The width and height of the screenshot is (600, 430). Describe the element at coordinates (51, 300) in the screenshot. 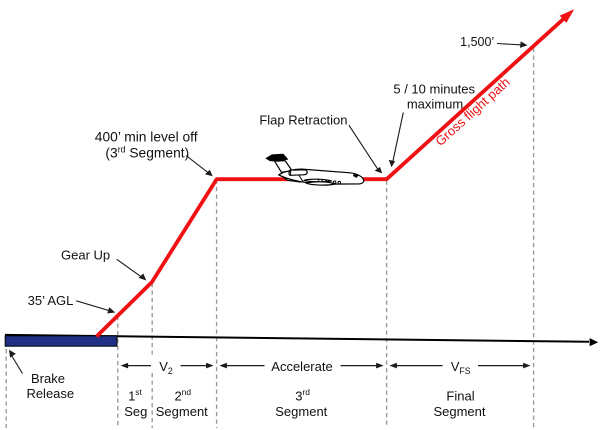

I see `svg-text: 35’ AGL` at that location.